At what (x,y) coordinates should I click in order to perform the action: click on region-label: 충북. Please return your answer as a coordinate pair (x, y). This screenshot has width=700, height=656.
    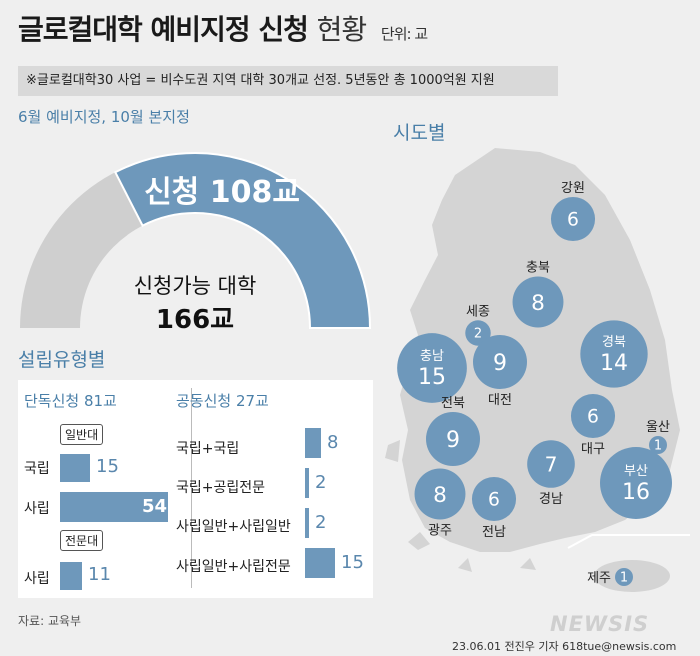
    Looking at the image, I should click on (538, 268).